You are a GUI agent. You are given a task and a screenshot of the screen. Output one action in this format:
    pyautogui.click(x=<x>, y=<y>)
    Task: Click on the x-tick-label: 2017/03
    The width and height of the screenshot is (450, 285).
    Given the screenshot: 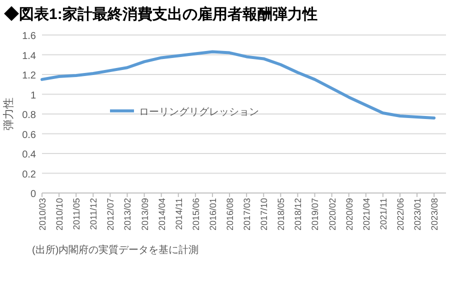 What is the action you would take?
    pyautogui.click(x=247, y=214)
    